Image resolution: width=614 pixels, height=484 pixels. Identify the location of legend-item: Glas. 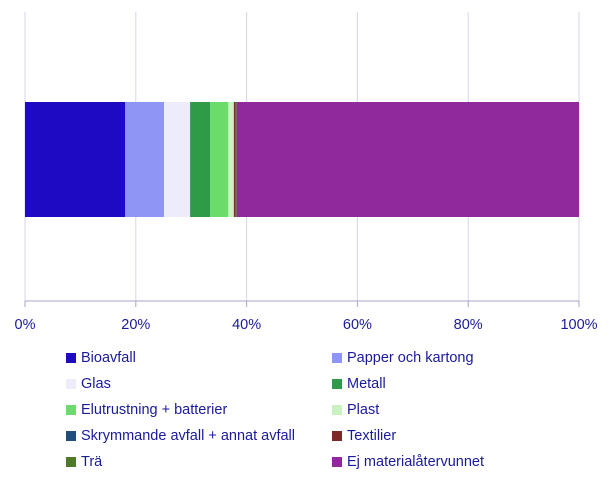
(199, 384).